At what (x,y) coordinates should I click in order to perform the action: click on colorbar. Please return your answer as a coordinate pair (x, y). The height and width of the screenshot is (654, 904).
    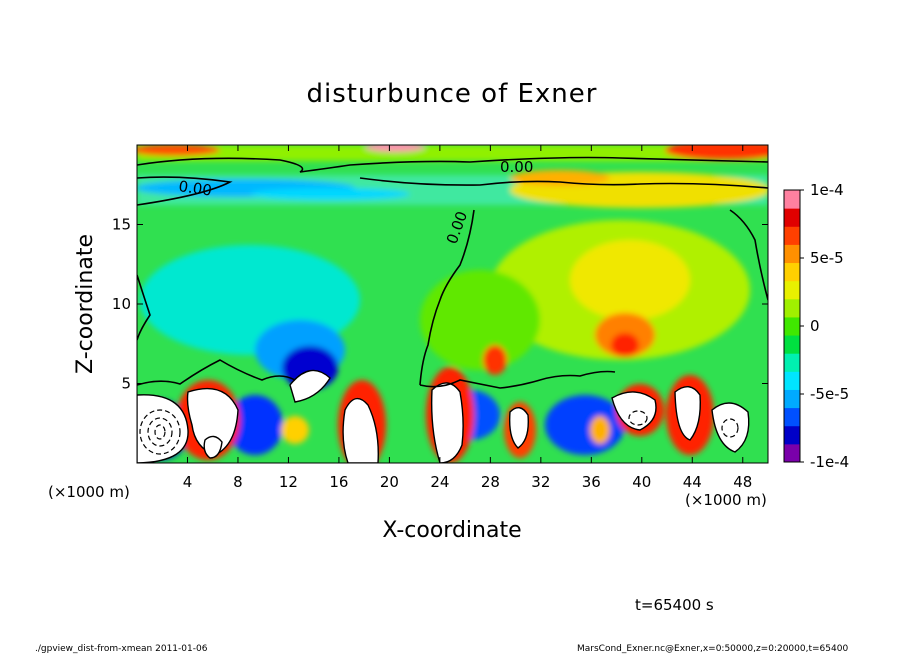
    Looking at the image, I should click on (792, 326).